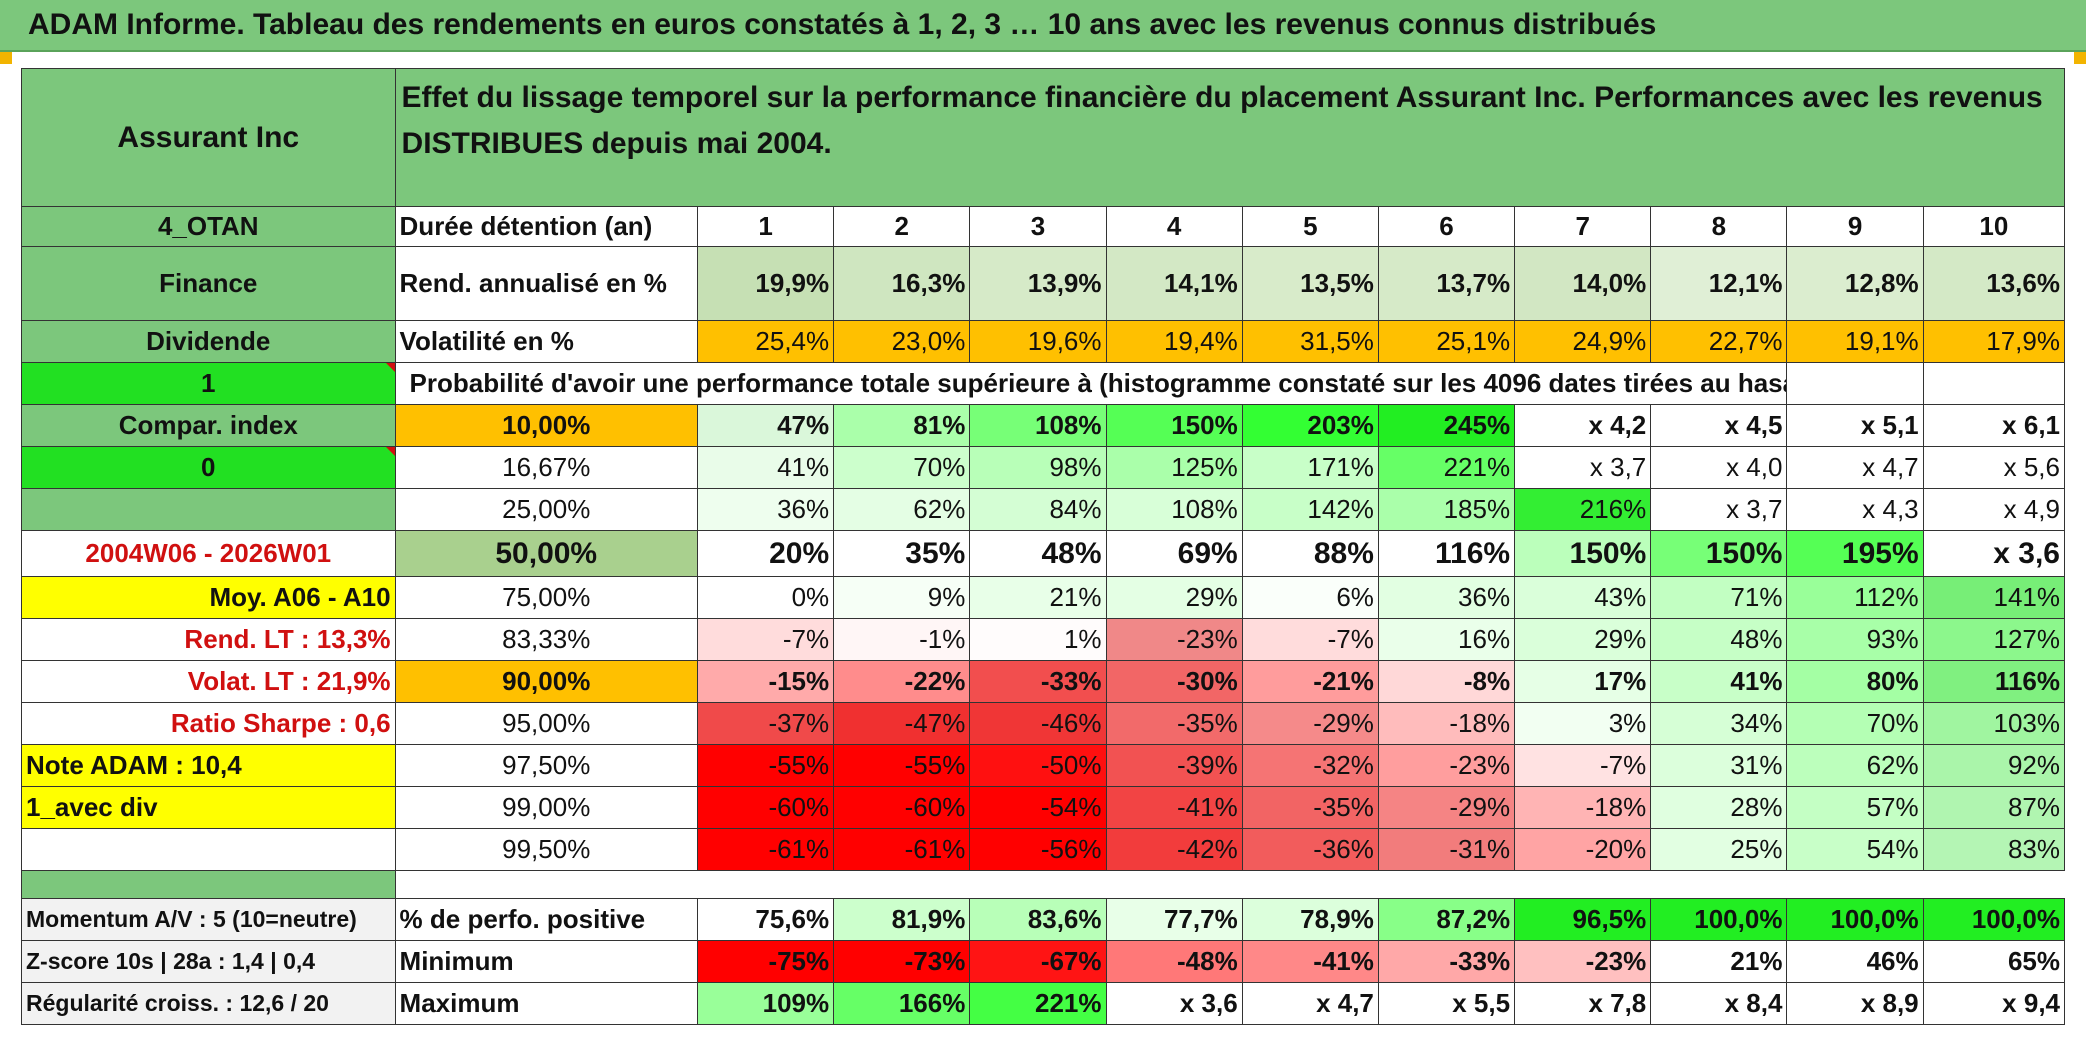  Describe the element at coordinates (765, 681) in the screenshot. I see `percentile-value-cell: -15%` at that location.